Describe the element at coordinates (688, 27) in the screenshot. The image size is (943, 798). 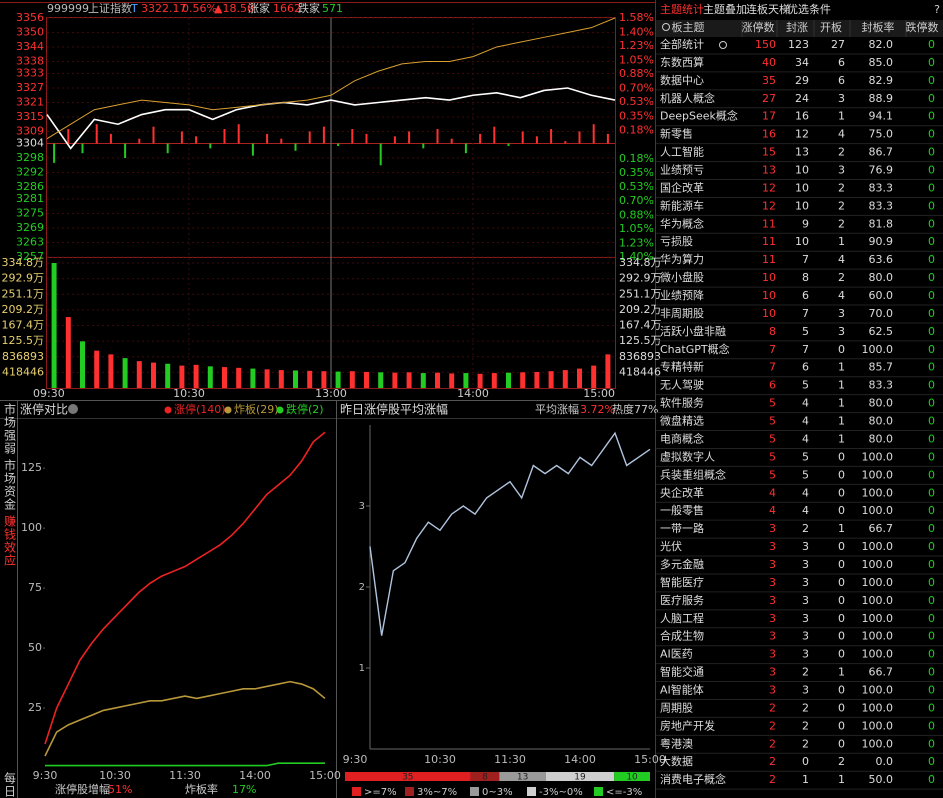
I see `column-header: 板主题` at that location.